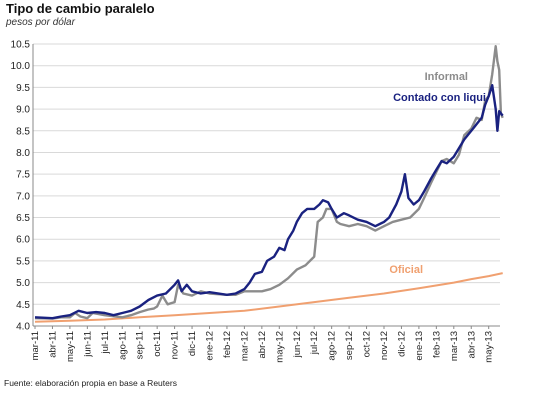 This screenshot has width=533, height=411. Describe the element at coordinates (401, 344) in the screenshot. I see `x-tick-label: dic-12` at that location.